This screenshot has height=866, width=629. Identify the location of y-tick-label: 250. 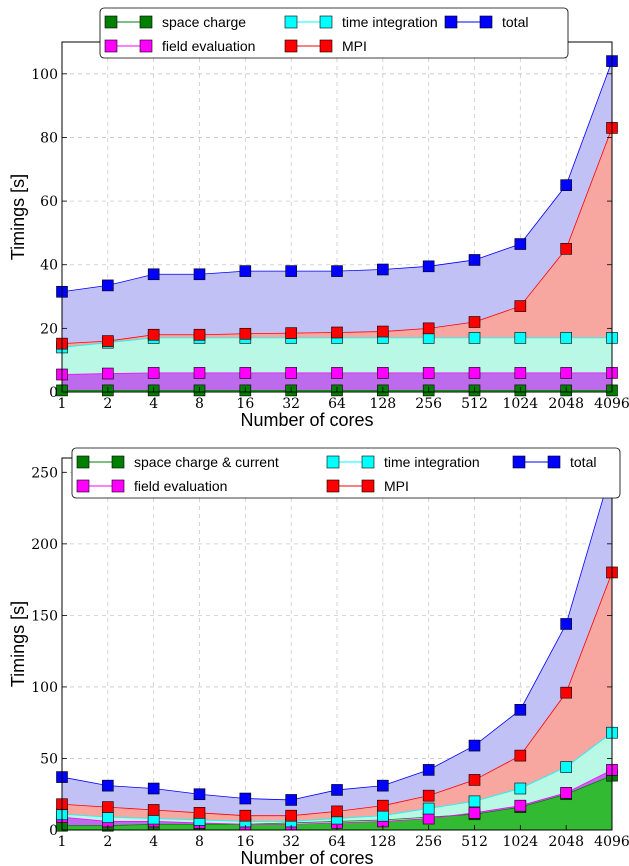
(44, 473).